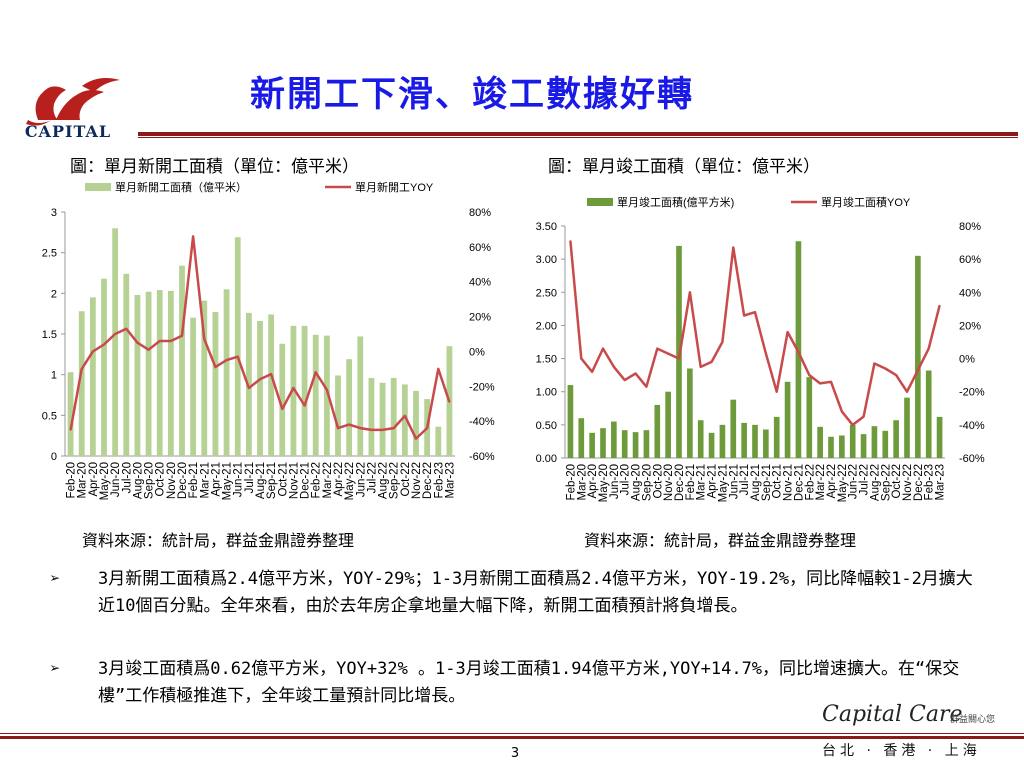  I want to click on x-axis-tick-label: Oct-21, so click(778, 481).